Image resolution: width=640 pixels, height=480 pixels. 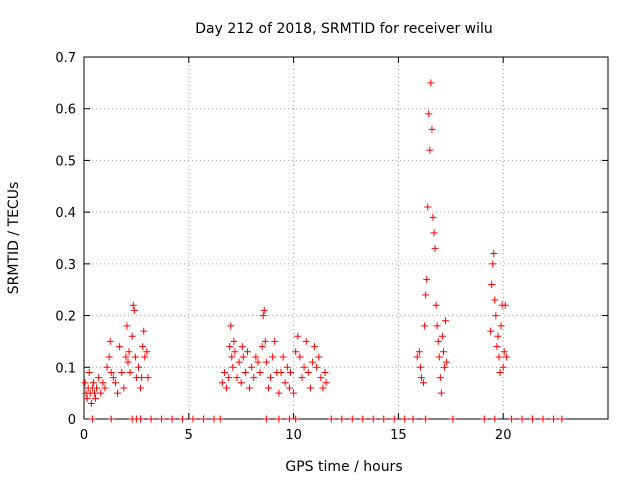 I want to click on y-tick-label: 0, so click(x=72, y=420).